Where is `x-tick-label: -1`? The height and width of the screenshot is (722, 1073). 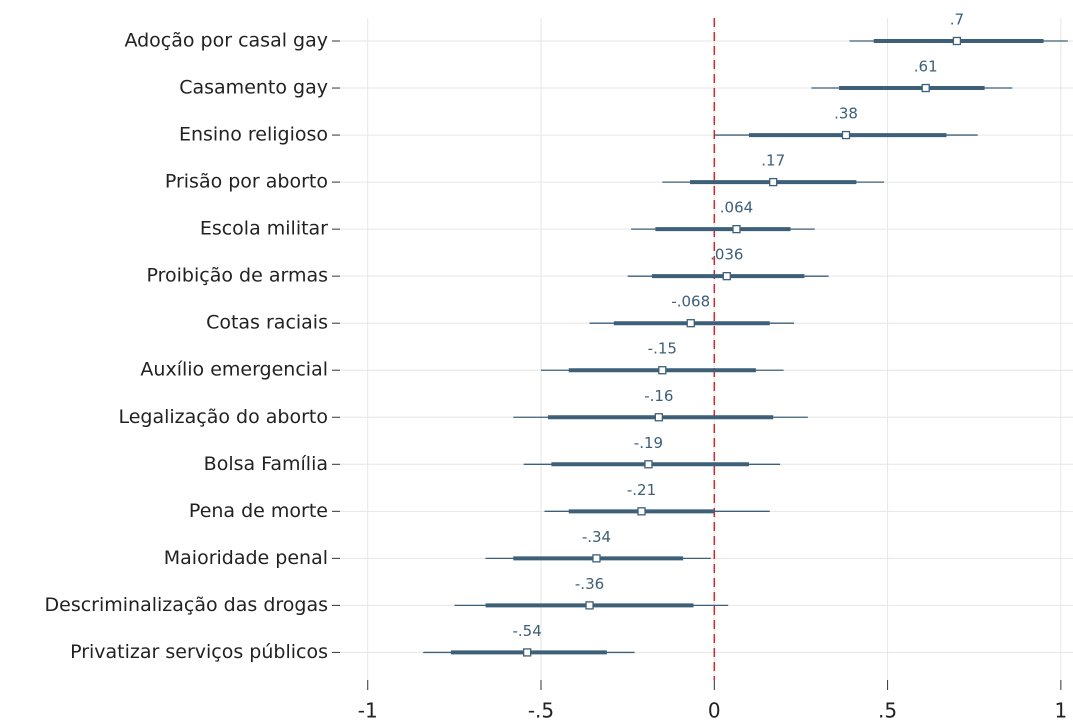 x-tick-label: -1 is located at coordinates (368, 710).